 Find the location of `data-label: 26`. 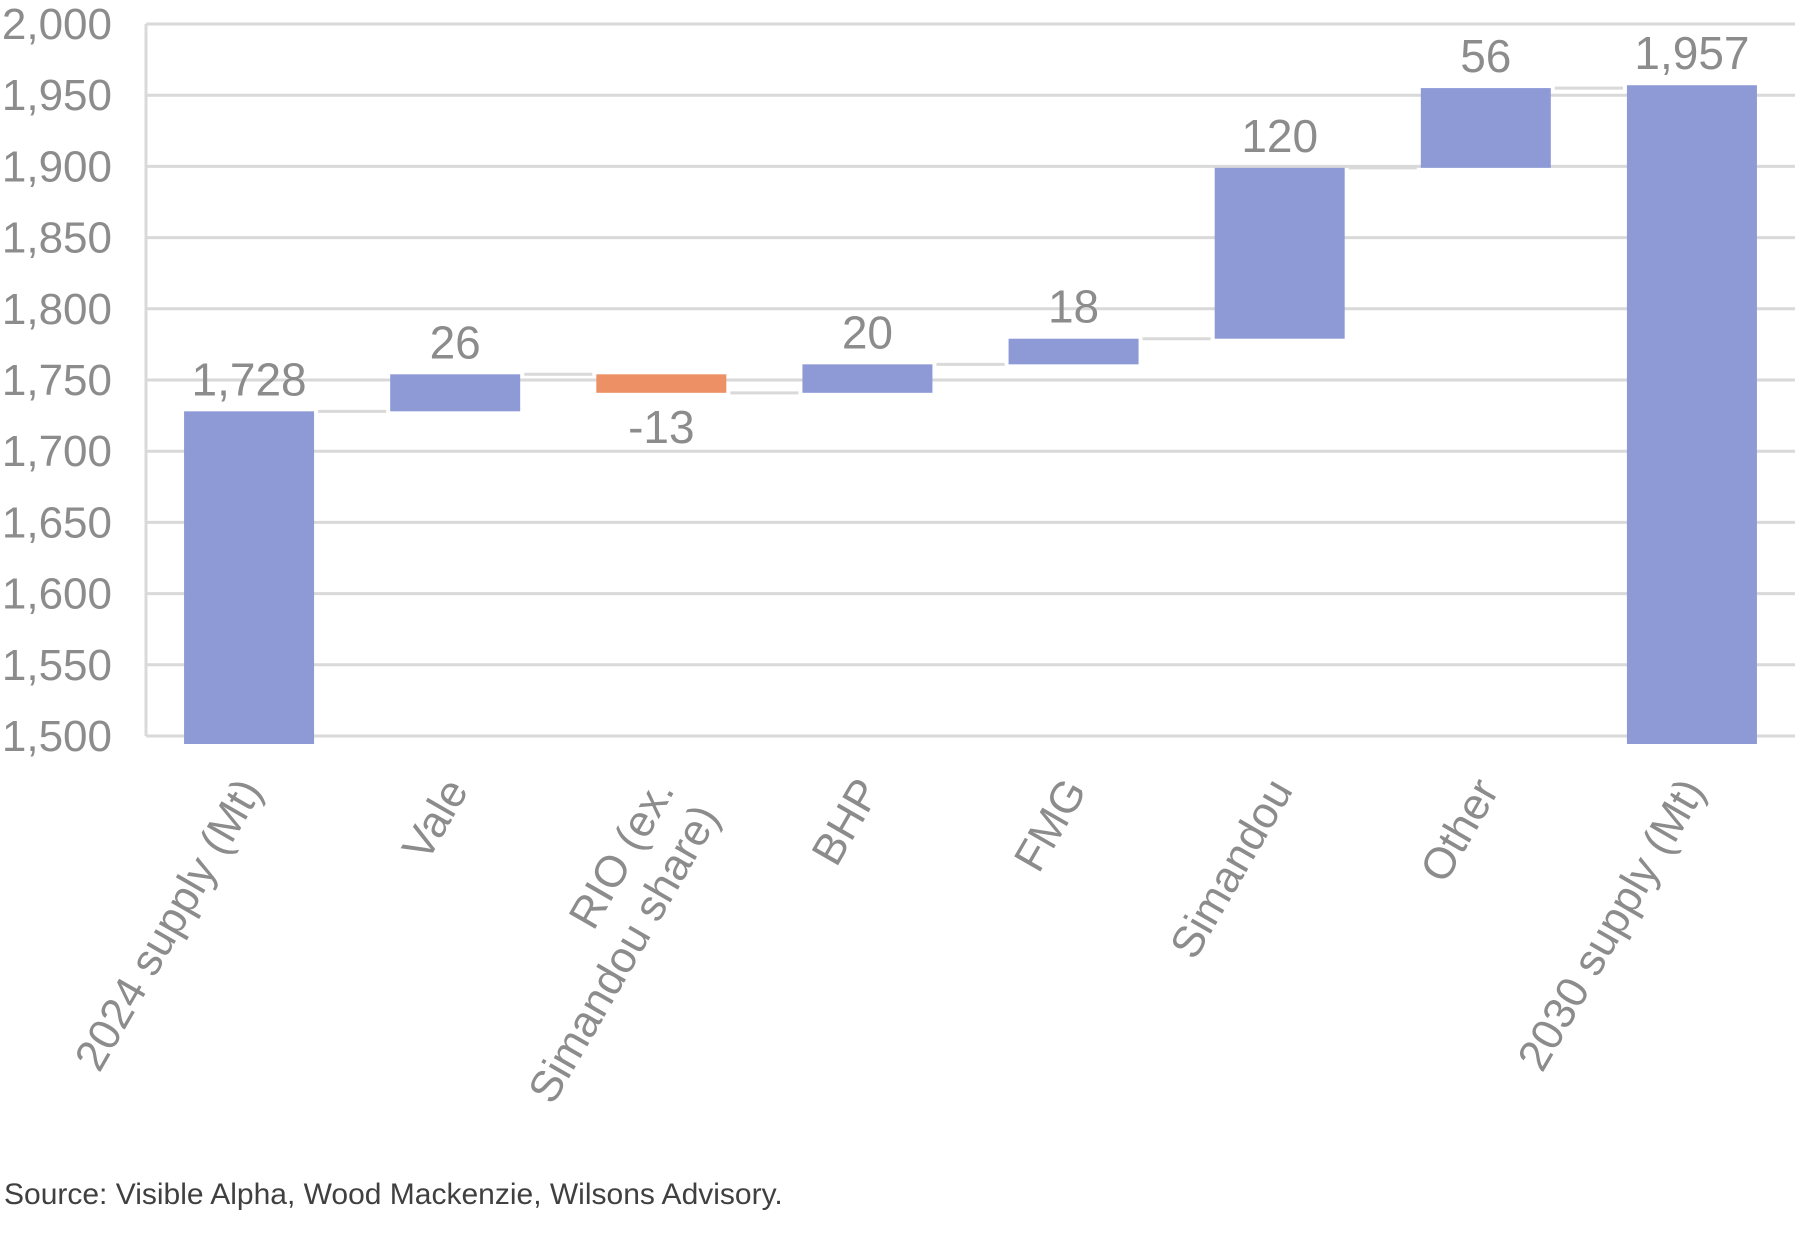

data-label: 26 is located at coordinates (455, 342).